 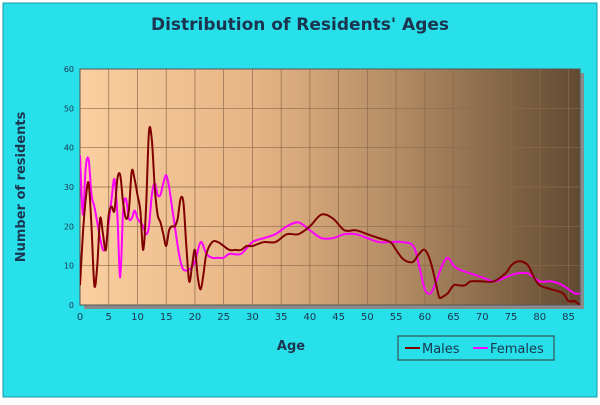 I want to click on y-axis-ticks: 0 10 20 30 40 50 60, so click(x=69, y=187).